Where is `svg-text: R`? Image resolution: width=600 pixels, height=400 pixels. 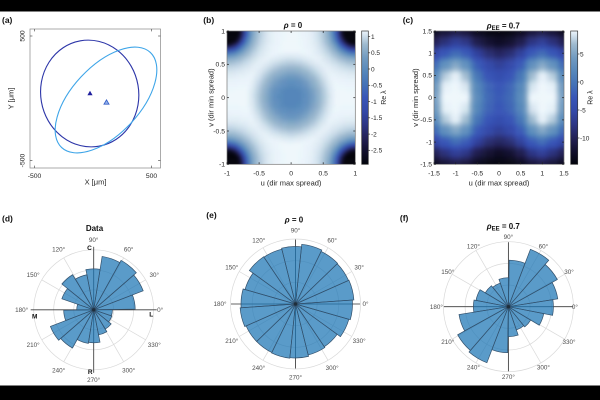 svg-text: R is located at coordinates (90, 372).